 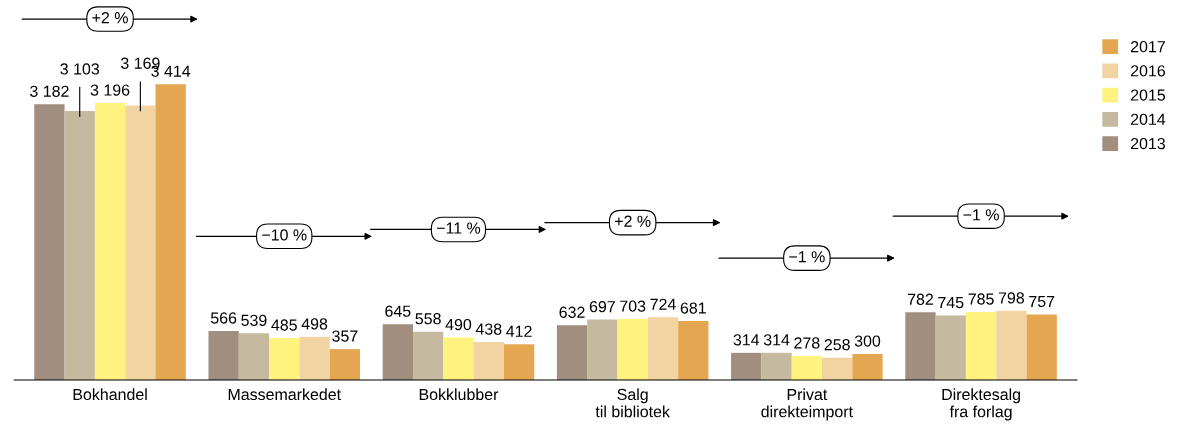 I want to click on annotation: −11 %, so click(x=458, y=228).